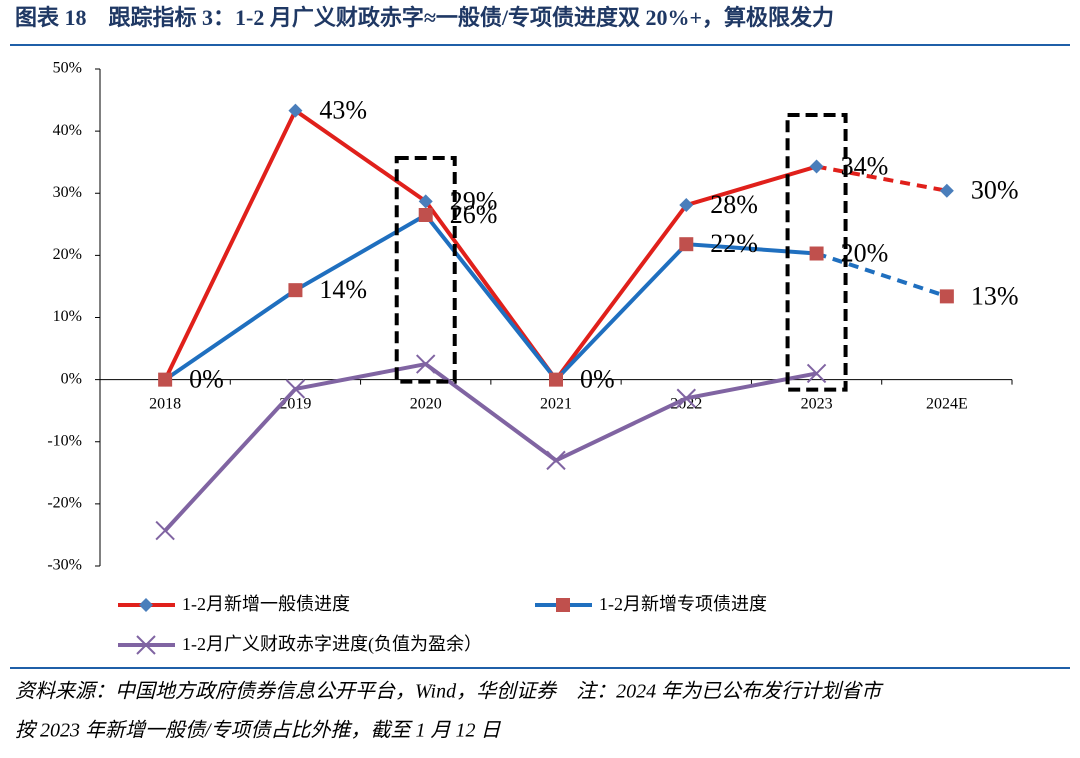 This screenshot has width=1080, height=758. What do you see at coordinates (343, 289) in the screenshot?
I see `data-label: 14%` at bounding box center [343, 289].